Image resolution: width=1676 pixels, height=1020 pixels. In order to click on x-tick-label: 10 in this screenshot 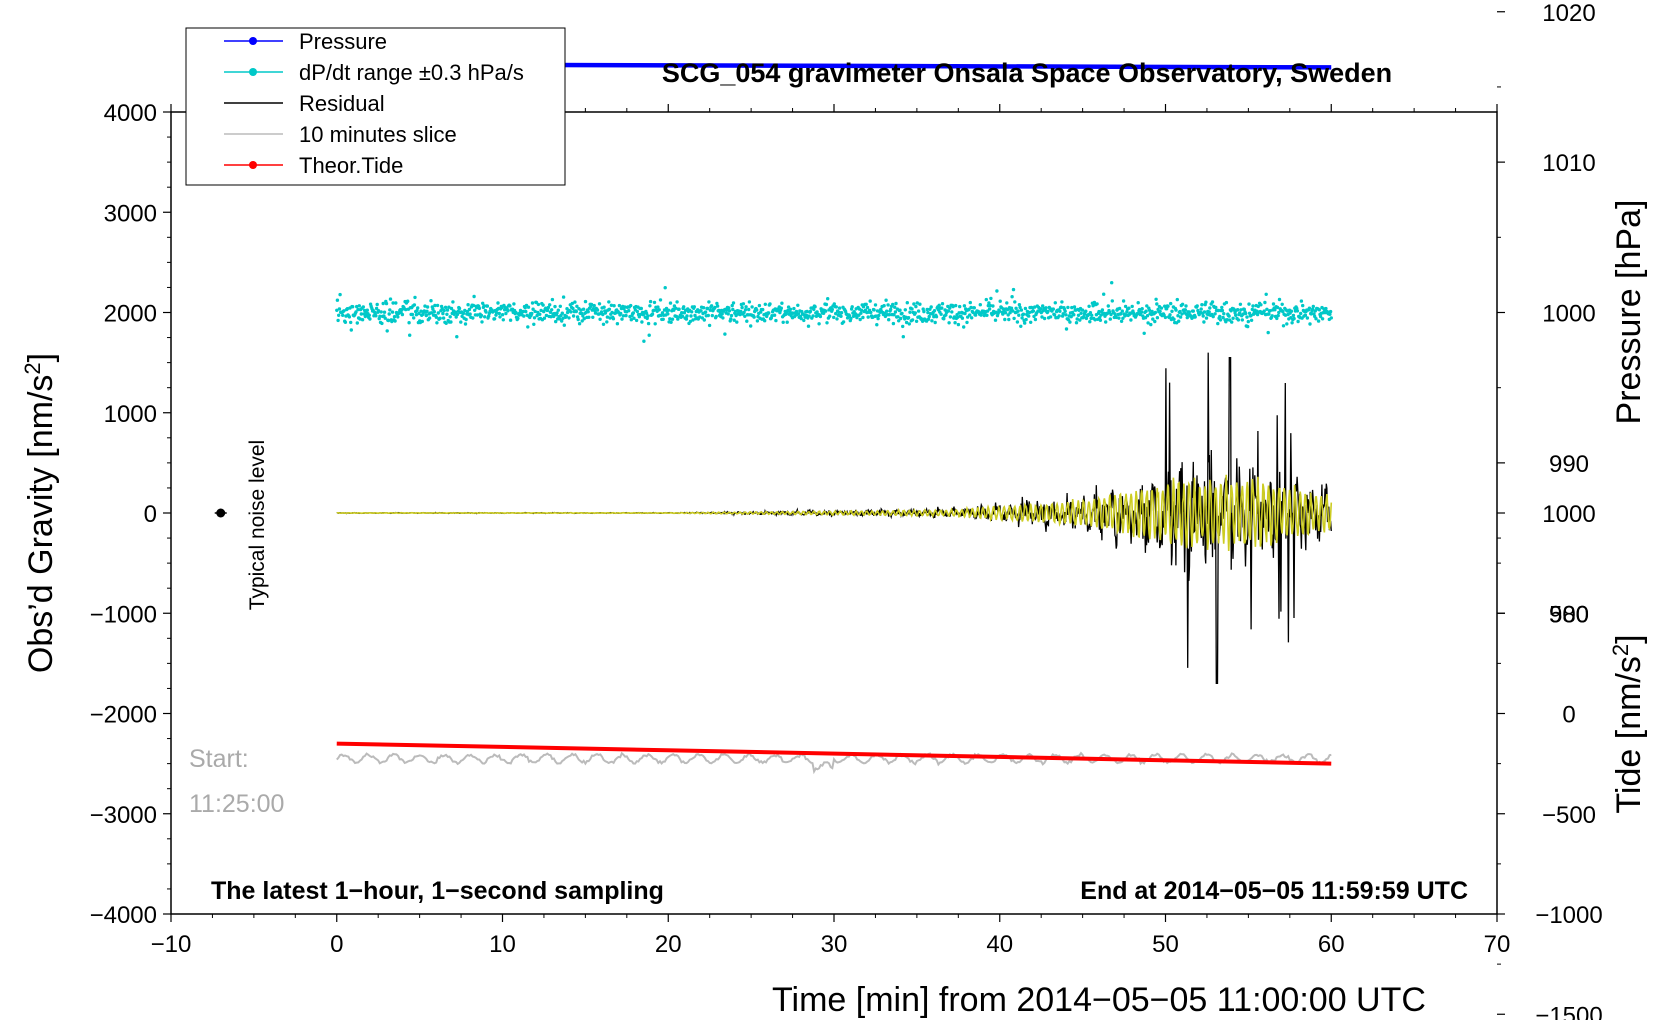, I will do `click(502, 944)`.